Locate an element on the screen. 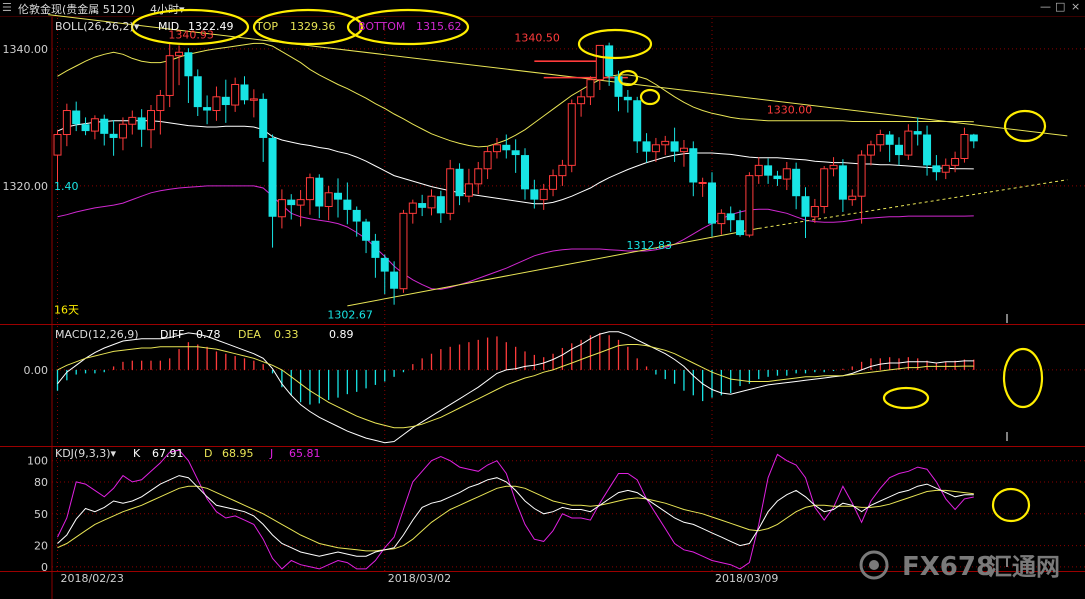  macd-y-tick-label: 0.00 is located at coordinates (36, 370).